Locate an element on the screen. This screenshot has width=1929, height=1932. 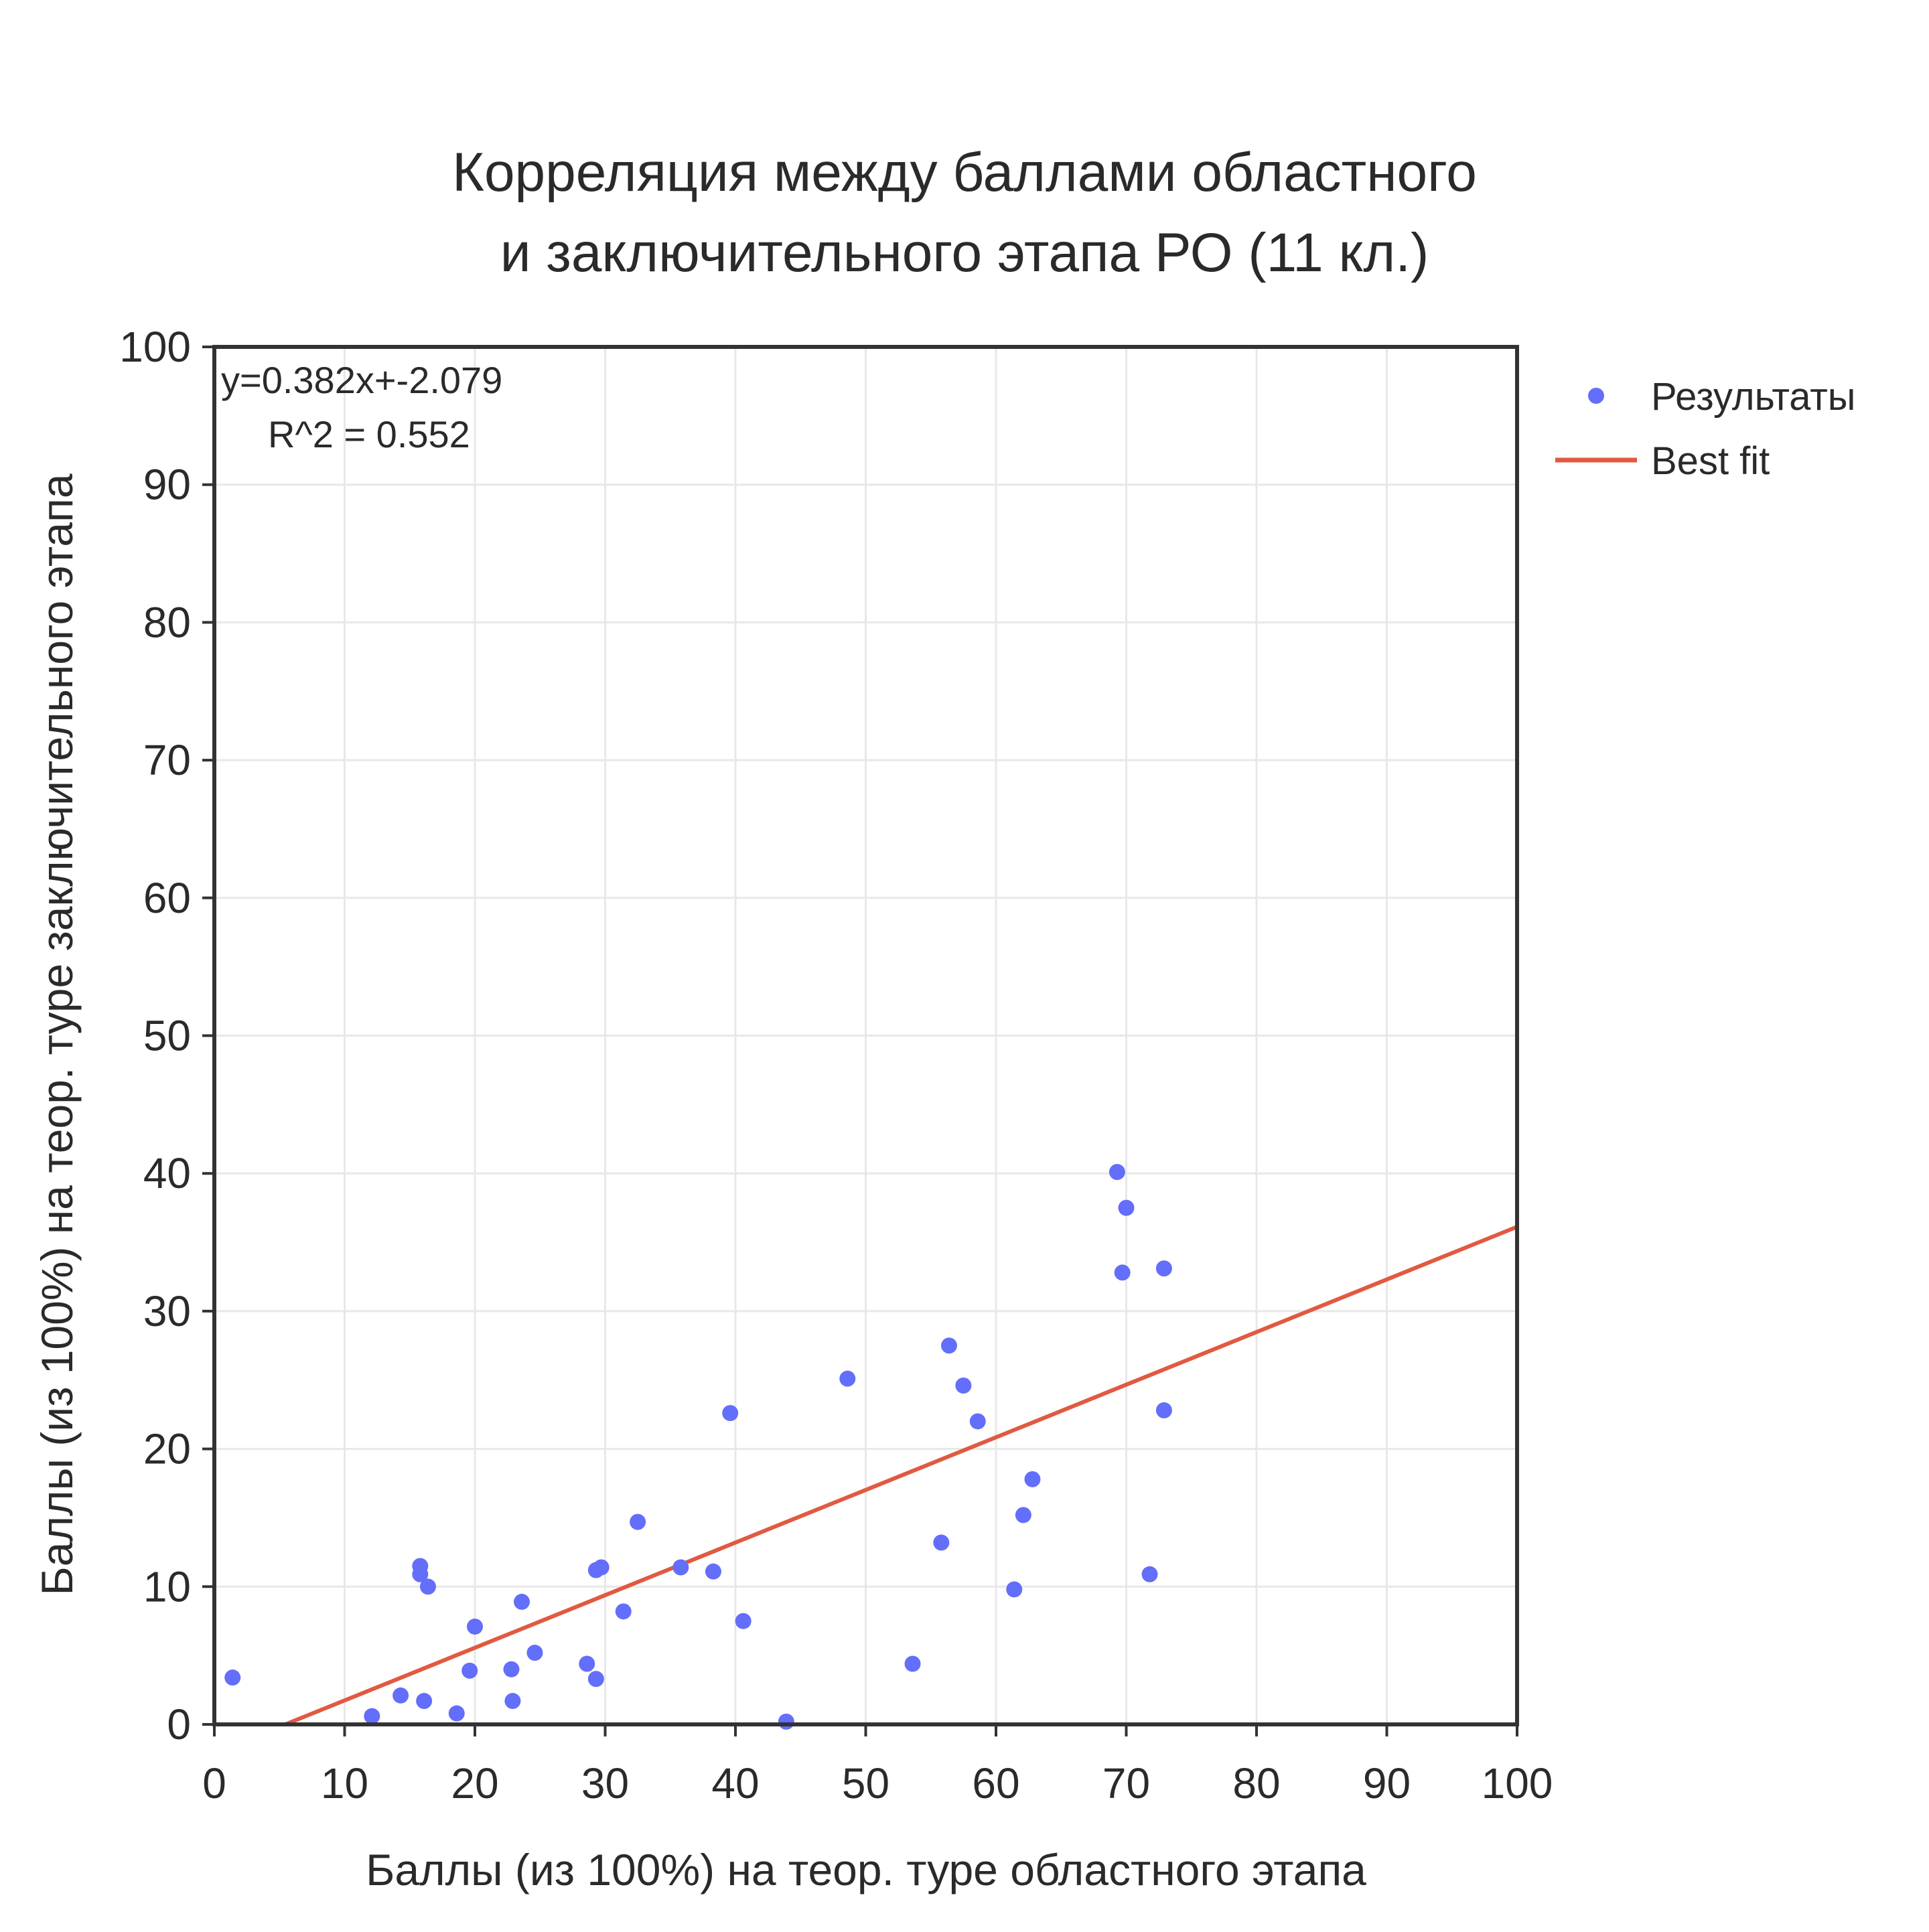
x-tick-label: 100 is located at coordinates (1517, 1783).